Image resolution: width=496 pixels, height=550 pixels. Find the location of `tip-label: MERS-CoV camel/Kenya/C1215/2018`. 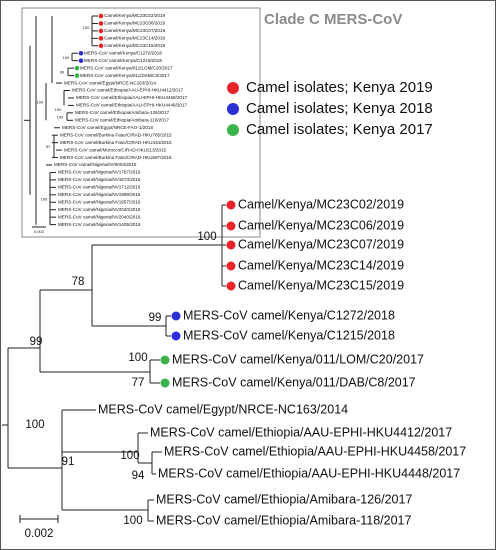

tip-label: MERS-CoV camel/Kenya/C1215/2018 is located at coordinates (289, 335).